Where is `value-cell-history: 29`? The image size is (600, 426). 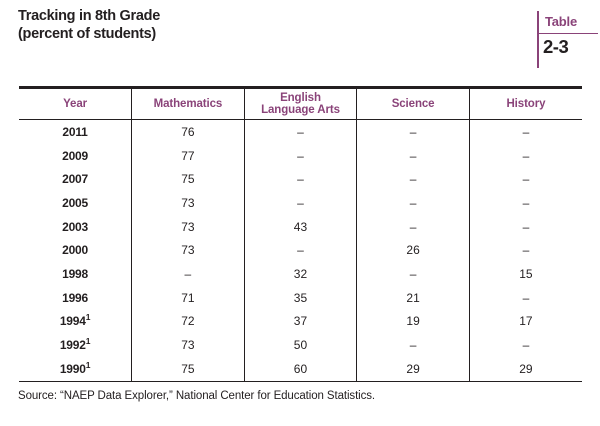 value-cell-history: 29 is located at coordinates (525, 369).